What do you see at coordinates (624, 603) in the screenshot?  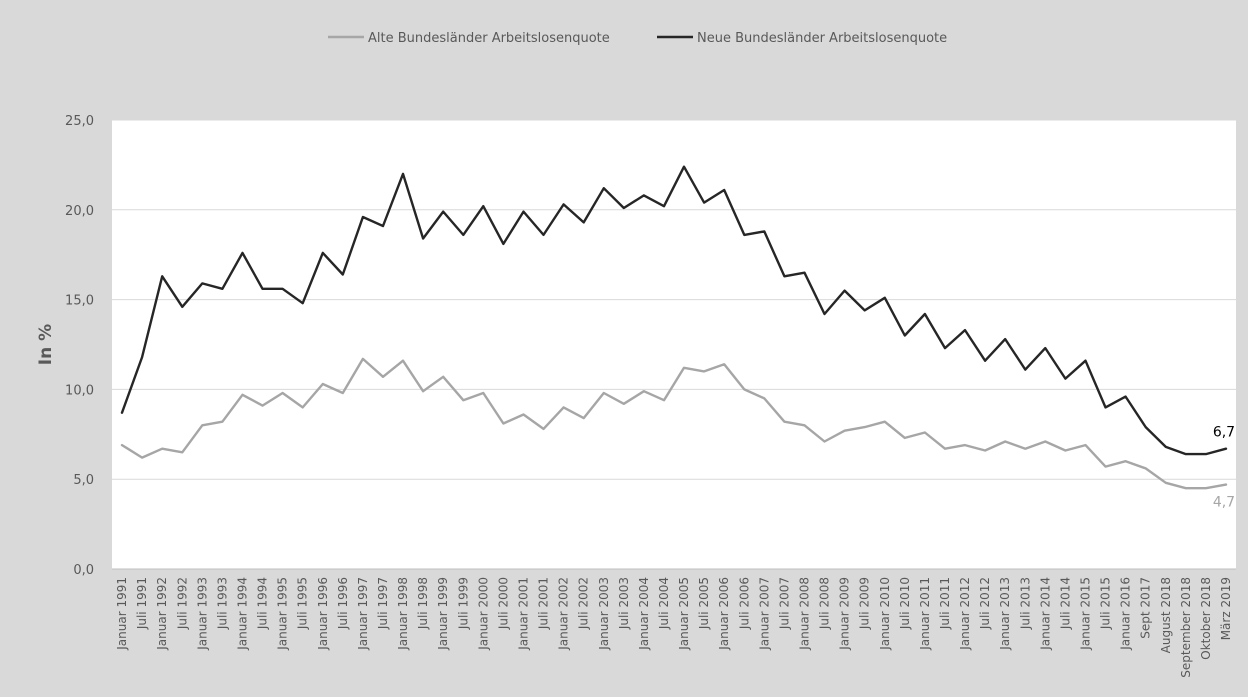 I see `x-tick-label: Juli 2003` at bounding box center [624, 603].